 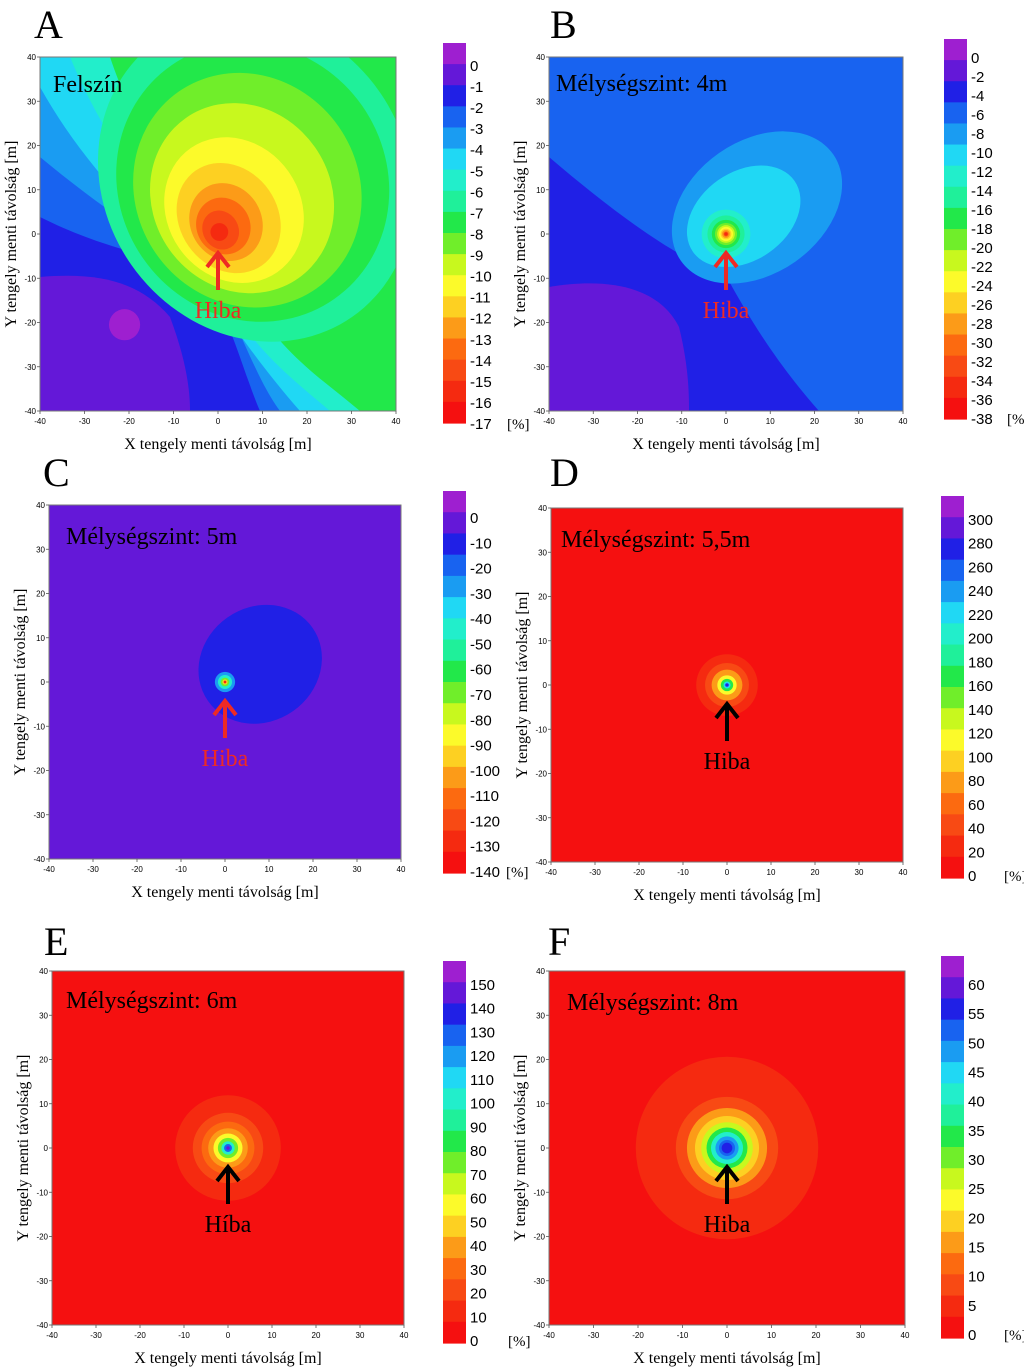 What do you see at coordinates (357, 869) in the screenshot?
I see `x-tick-label: 30` at bounding box center [357, 869].